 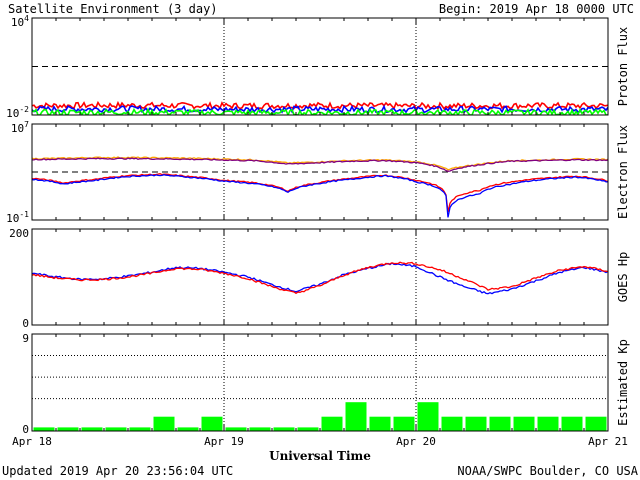 What do you see at coordinates (117, 471) in the screenshot?
I see `updated-timestamp: Updated 2019 Apr 20 23:56:04 UTC` at bounding box center [117, 471].